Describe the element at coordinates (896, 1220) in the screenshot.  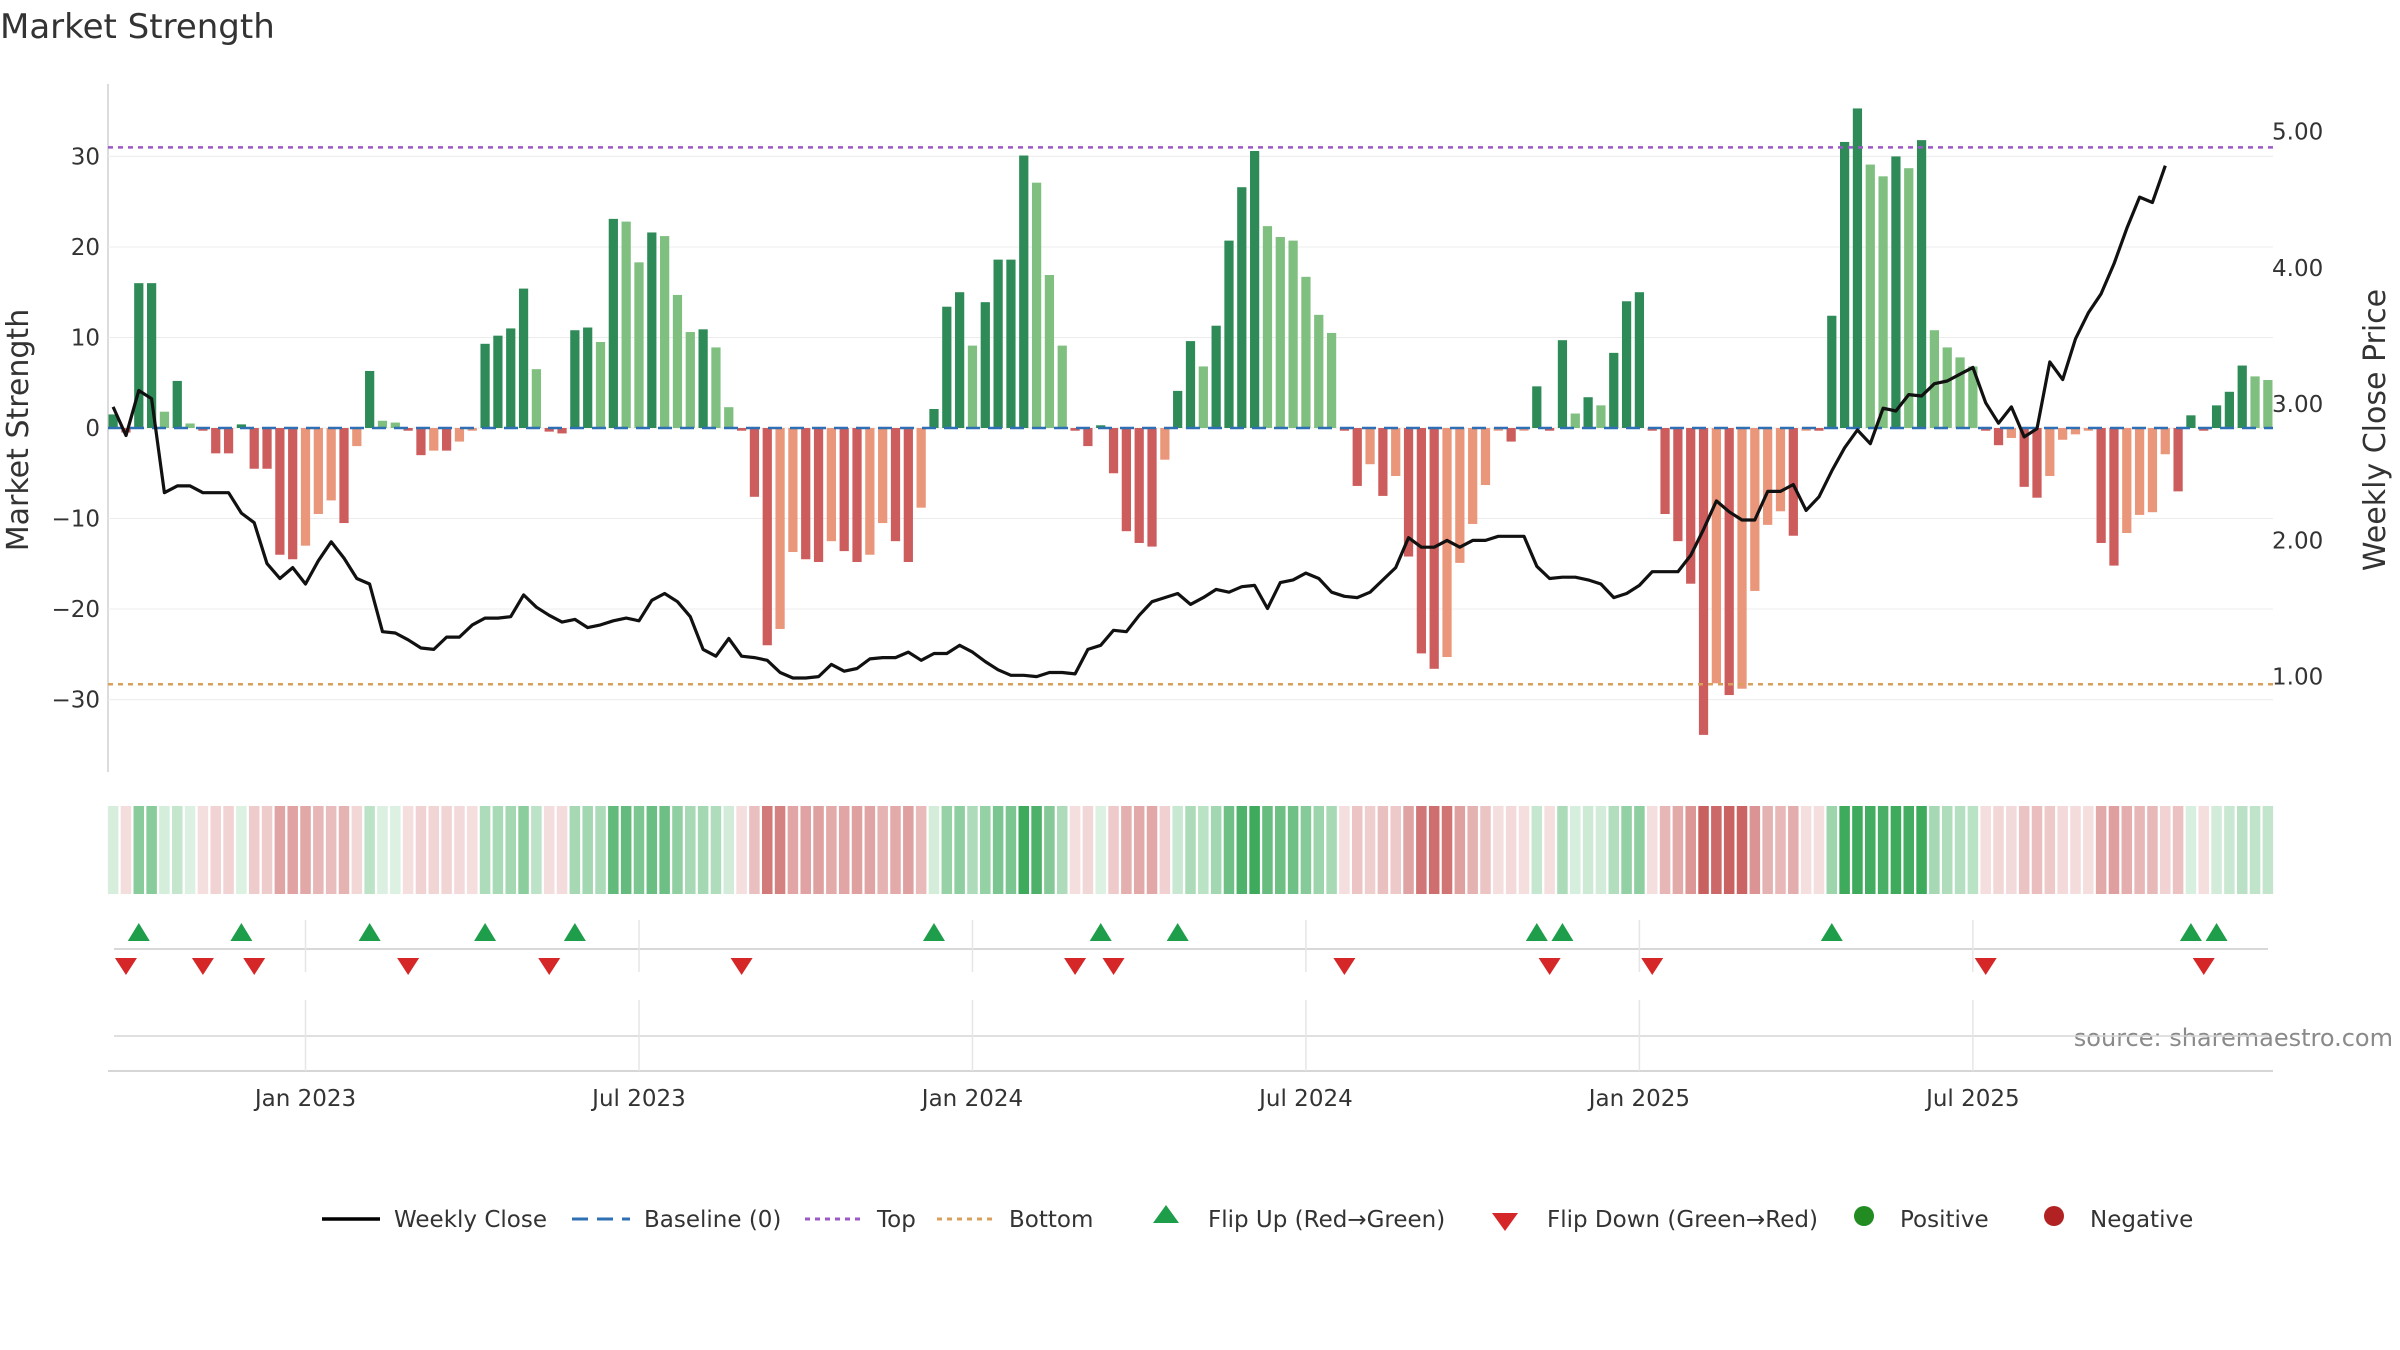
I see `legend-label: Top` at that location.